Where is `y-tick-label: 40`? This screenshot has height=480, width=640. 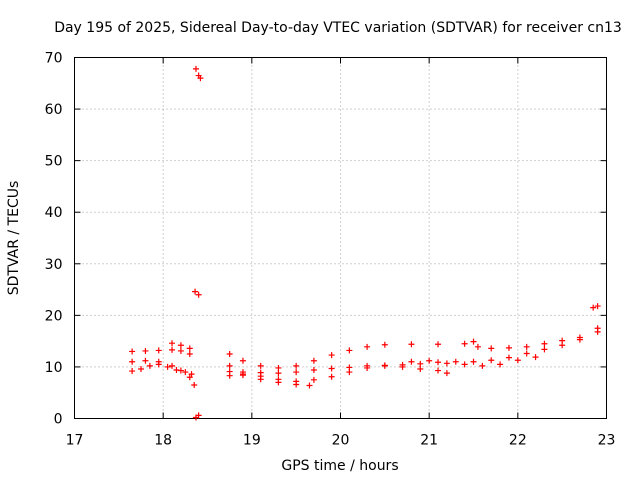 y-tick-label: 40 is located at coordinates (54, 213).